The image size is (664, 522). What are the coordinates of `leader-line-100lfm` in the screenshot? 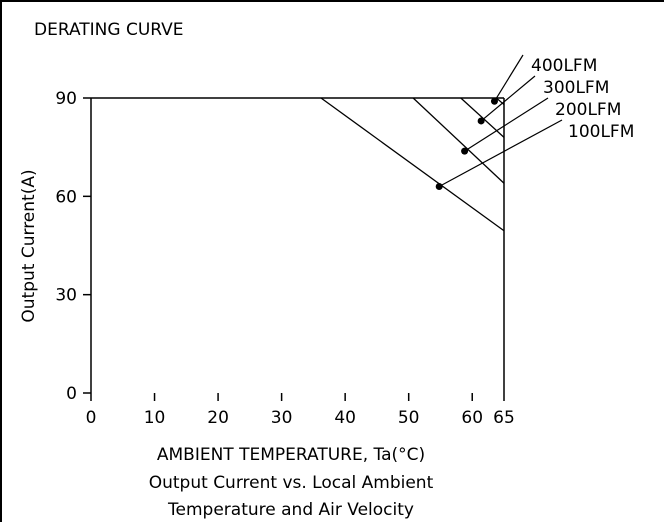 It's located at (500, 153).